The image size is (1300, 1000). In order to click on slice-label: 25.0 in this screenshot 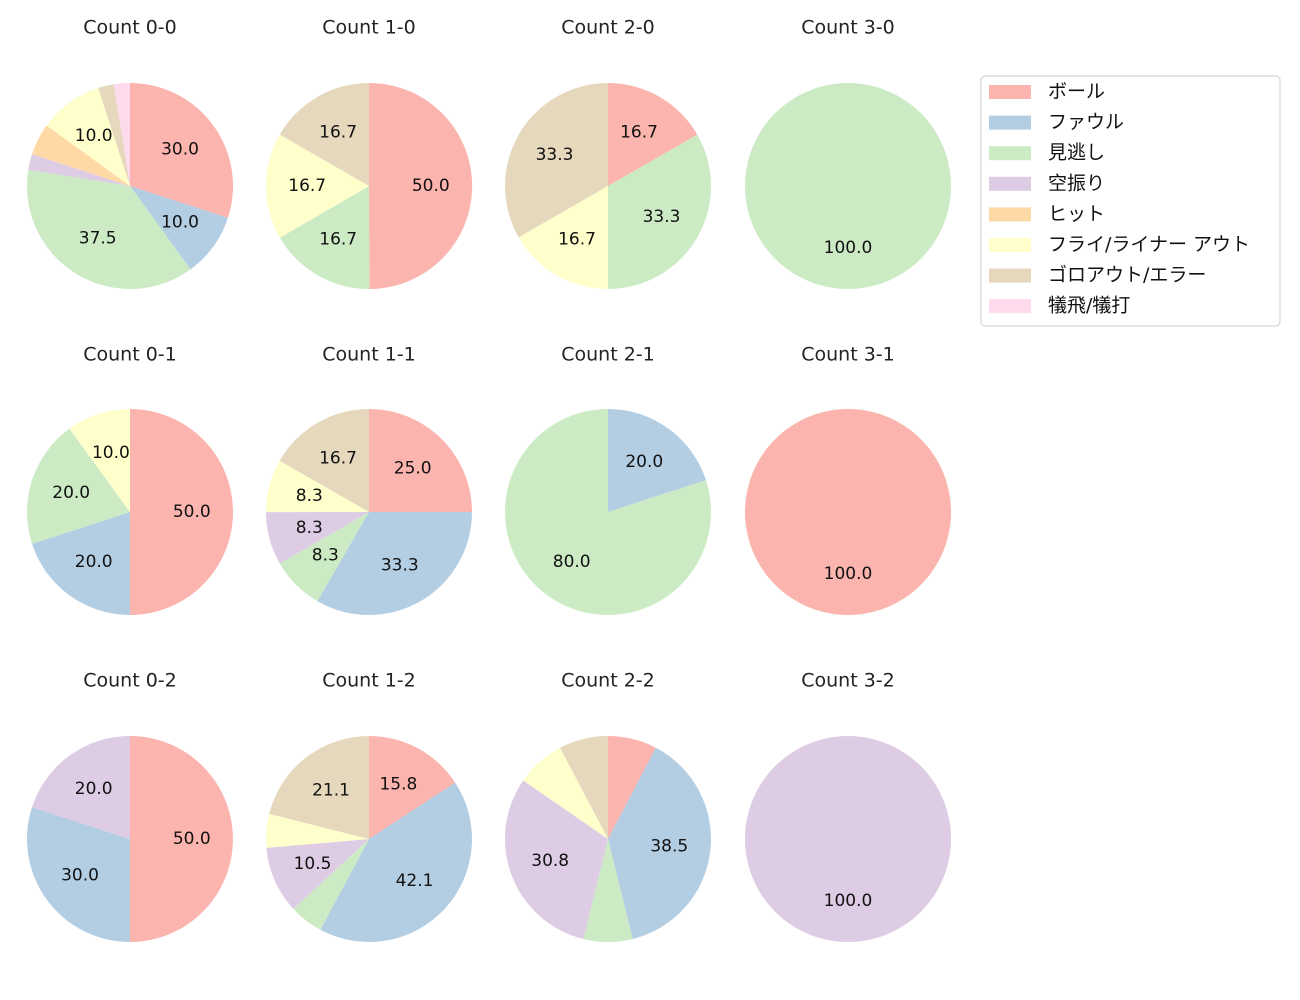, I will do `click(413, 468)`.